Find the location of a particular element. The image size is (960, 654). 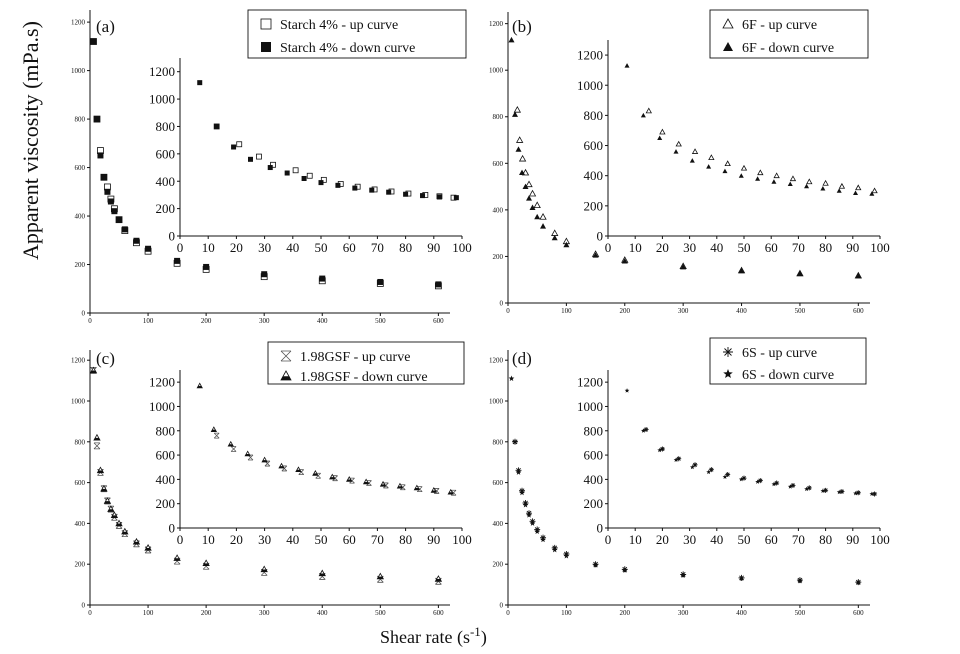

panel-a-inset-x-tick-label: 30 is located at coordinates (264, 247).